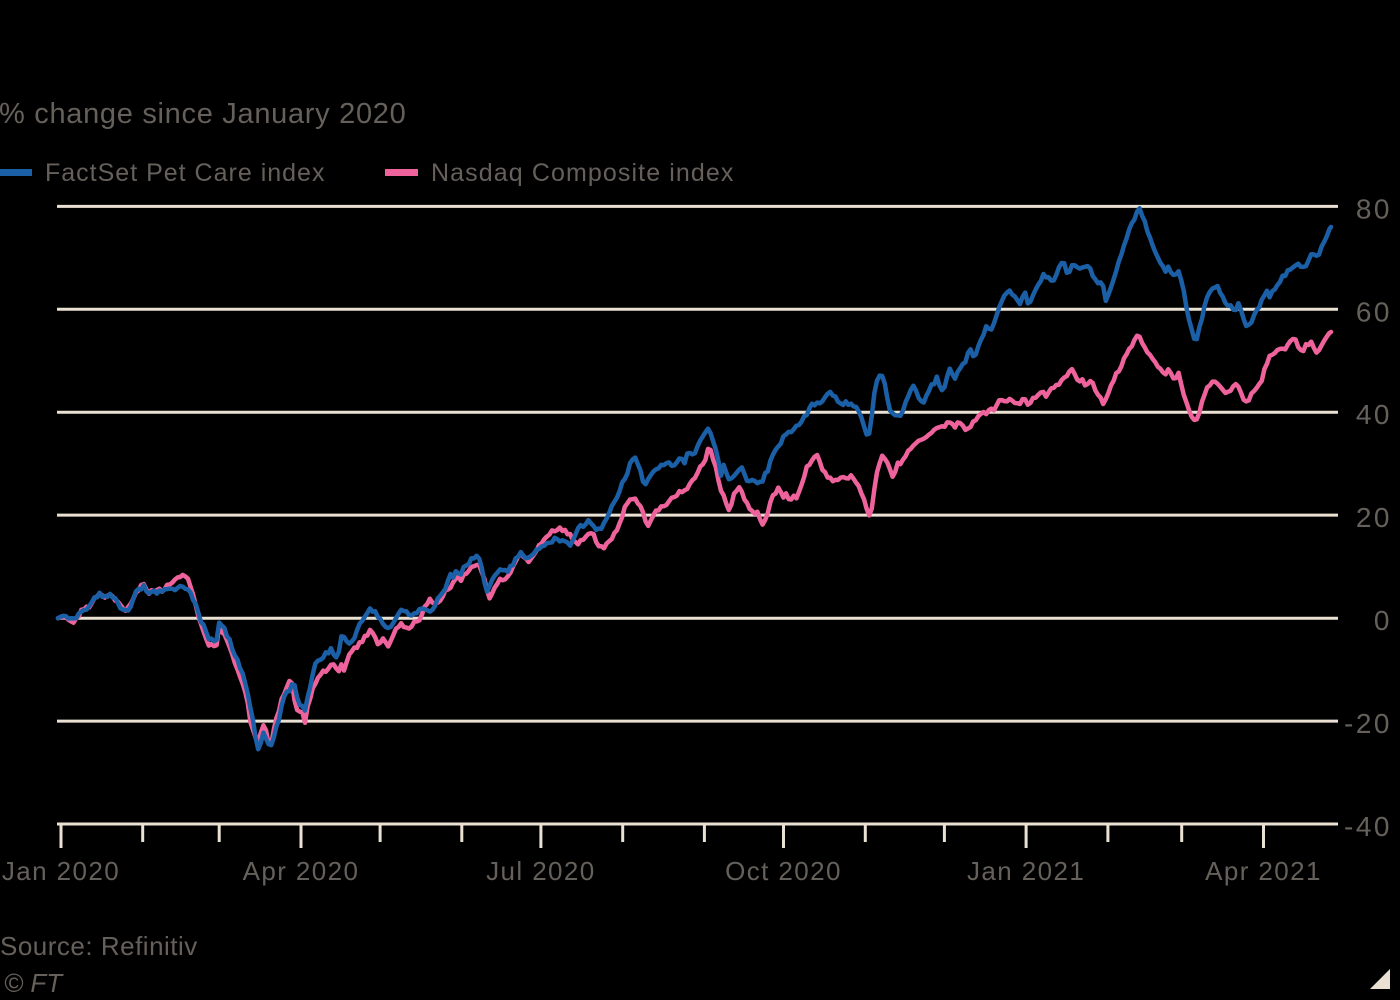 This screenshot has width=1400, height=1000. Describe the element at coordinates (301, 871) in the screenshot. I see `svg-text: Apr 2020` at that location.